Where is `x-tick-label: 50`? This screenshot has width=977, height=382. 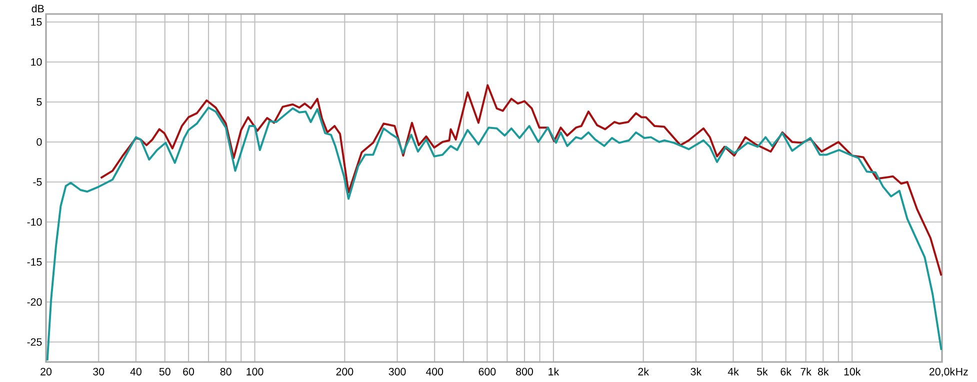
x-tick-label: 50 is located at coordinates (164, 372).